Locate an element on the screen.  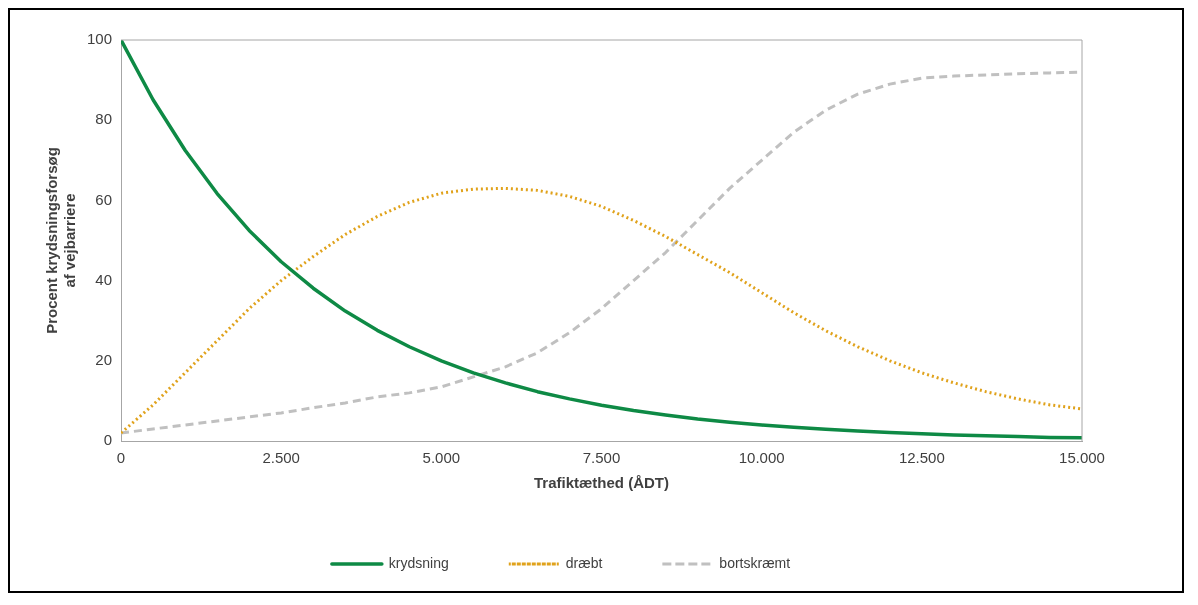
x-tick-label: 15.000 is located at coordinates (1082, 458).